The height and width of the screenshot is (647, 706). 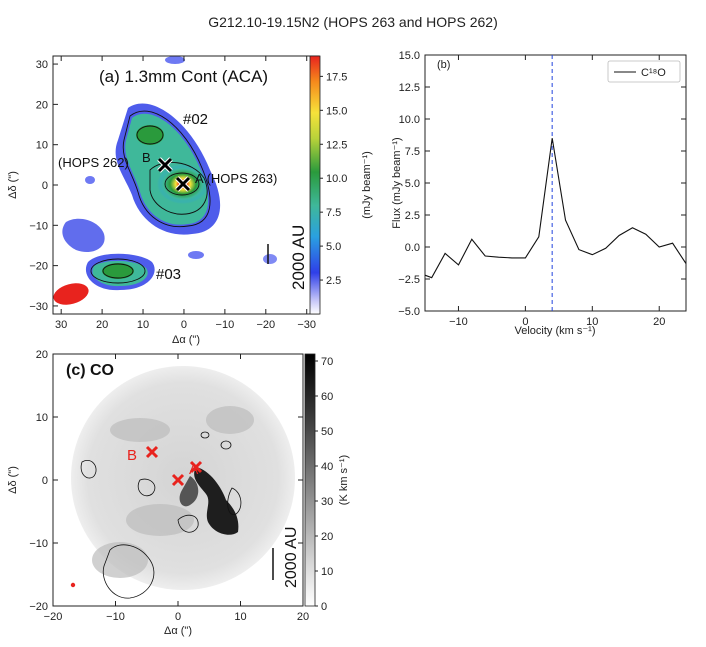 What do you see at coordinates (90, 370) in the screenshot?
I see `panel-c-label: (c) CO` at bounding box center [90, 370].